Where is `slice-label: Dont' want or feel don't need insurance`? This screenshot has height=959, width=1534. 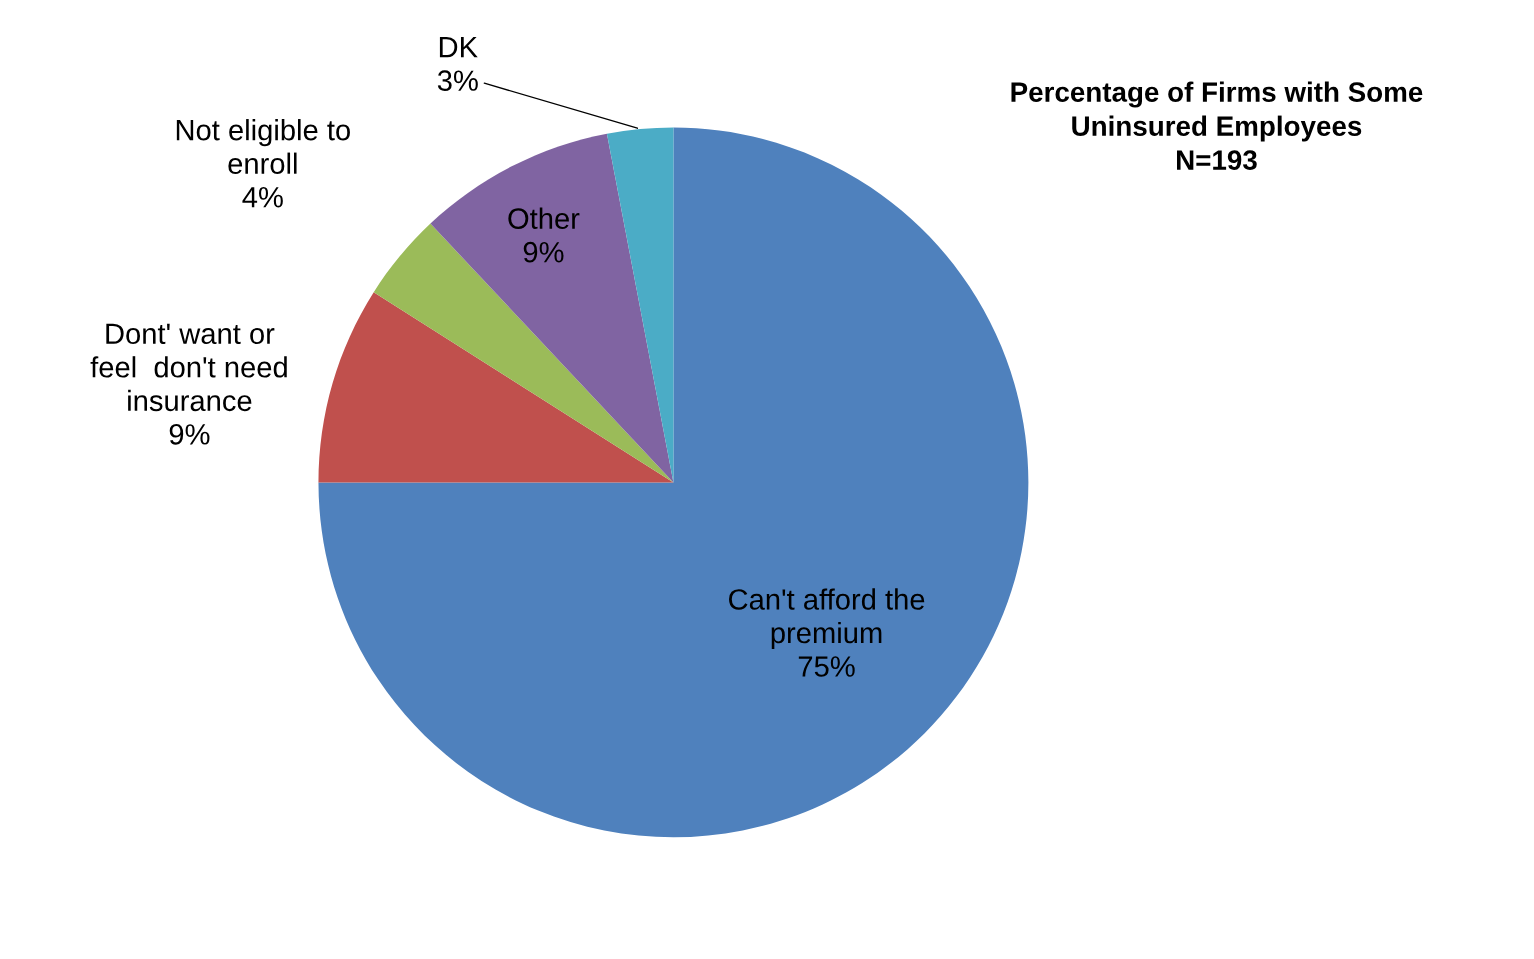
slice-label: Dont' want or feel don't need insurance is located at coordinates (188, 367).